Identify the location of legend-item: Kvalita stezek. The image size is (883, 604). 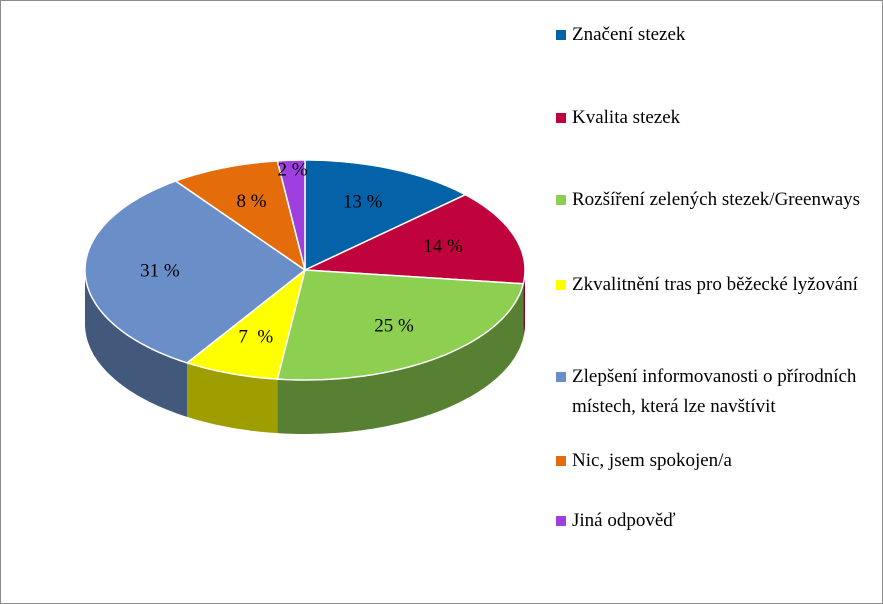
(719, 118).